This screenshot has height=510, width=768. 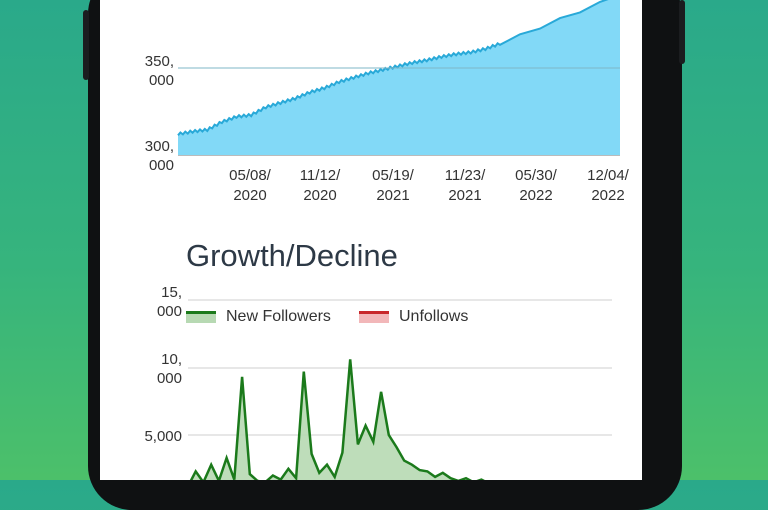 What do you see at coordinates (250, 185) in the screenshot?
I see `x-tick-1: 05/08/ 2020` at bounding box center [250, 185].